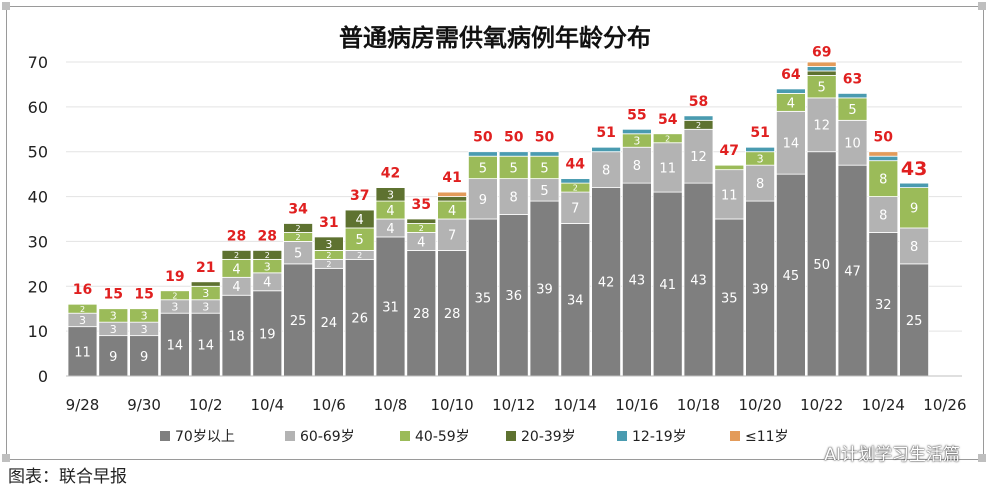  I want to click on legend-label: 20-39岁, so click(548, 437).